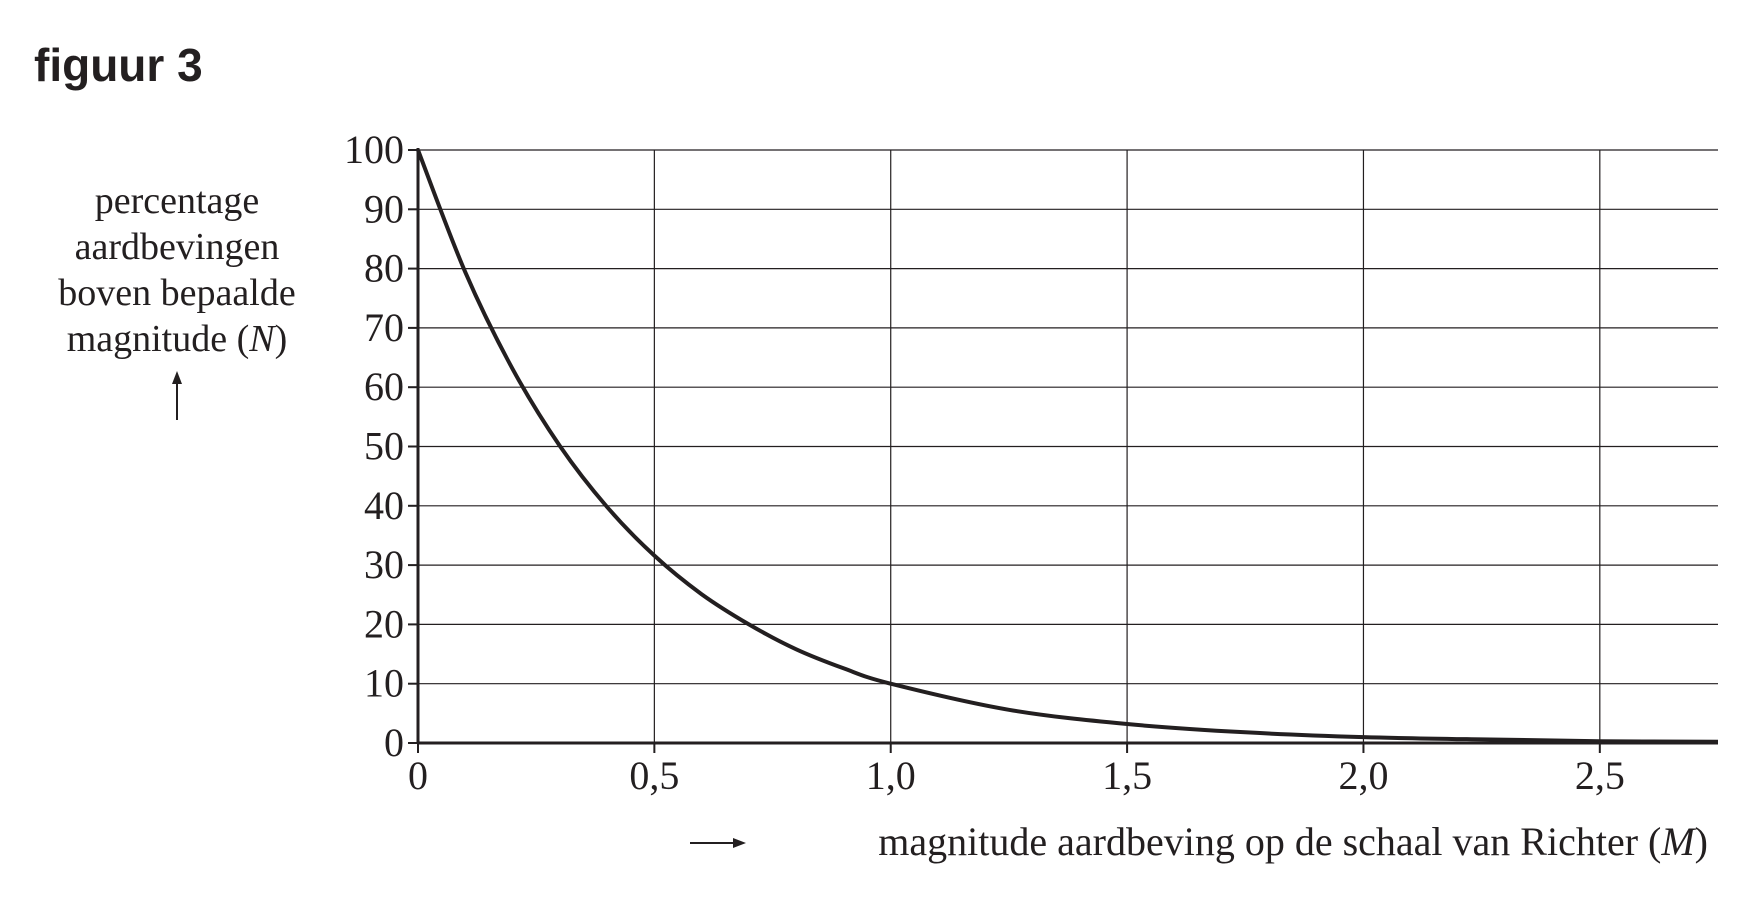  I want to click on y-axis-label-line-1: percentage, so click(177, 201).